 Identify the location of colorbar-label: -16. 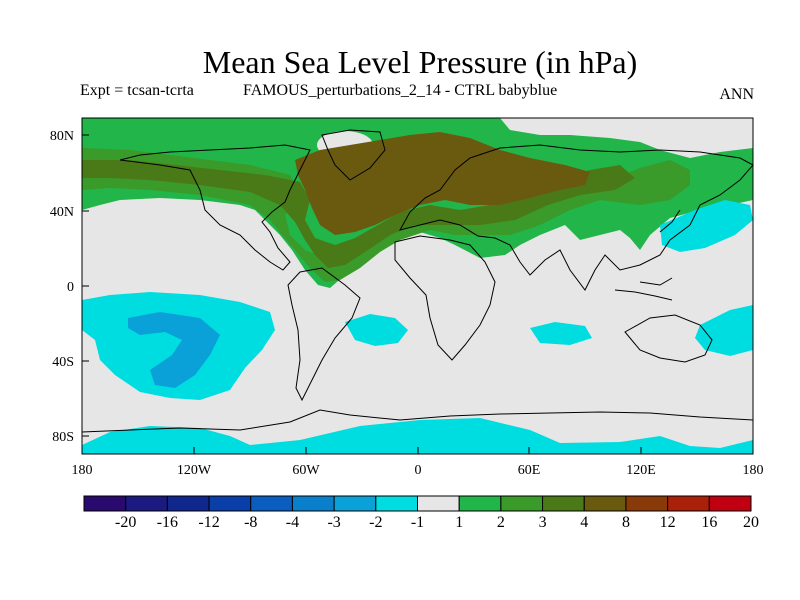
(167, 522).